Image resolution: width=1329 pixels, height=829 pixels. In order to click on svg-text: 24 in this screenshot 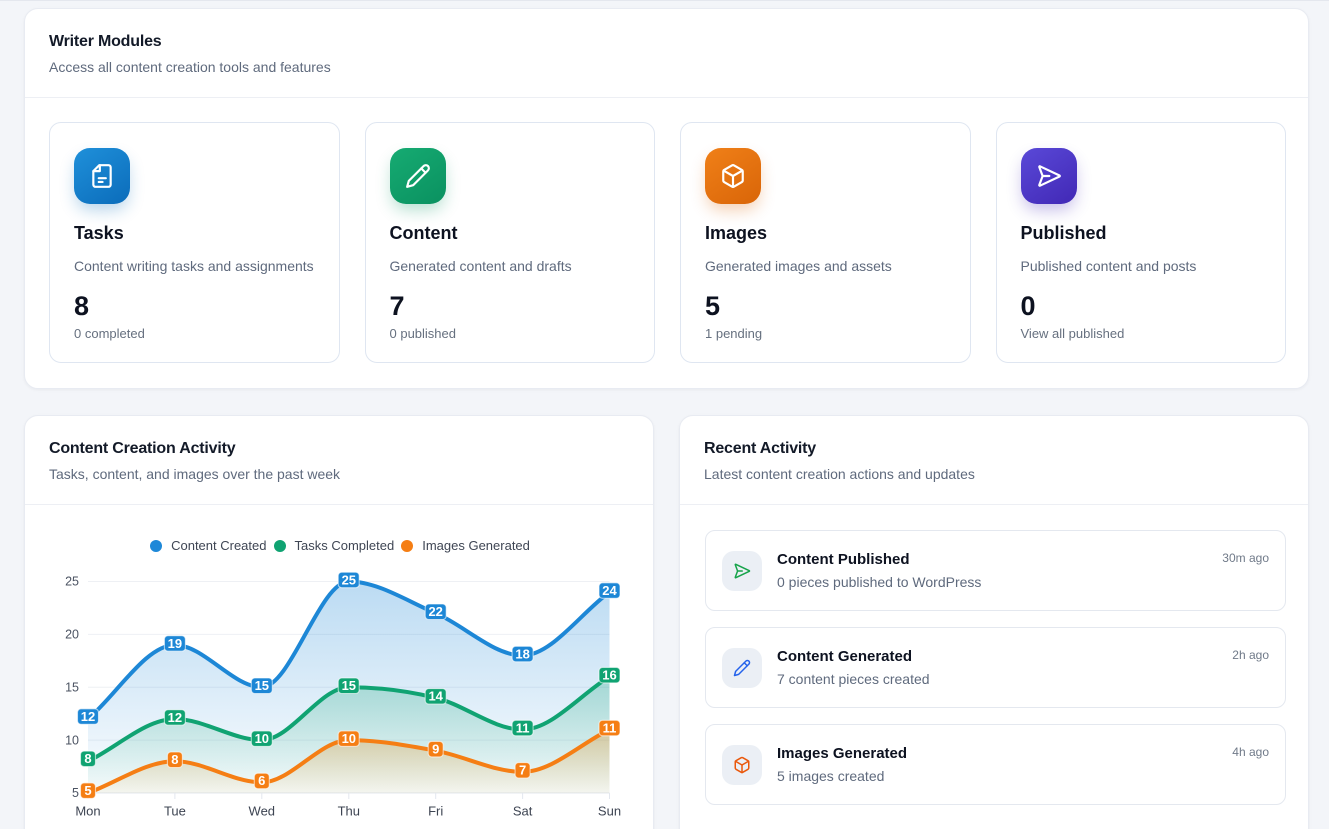, I will do `click(609, 590)`.